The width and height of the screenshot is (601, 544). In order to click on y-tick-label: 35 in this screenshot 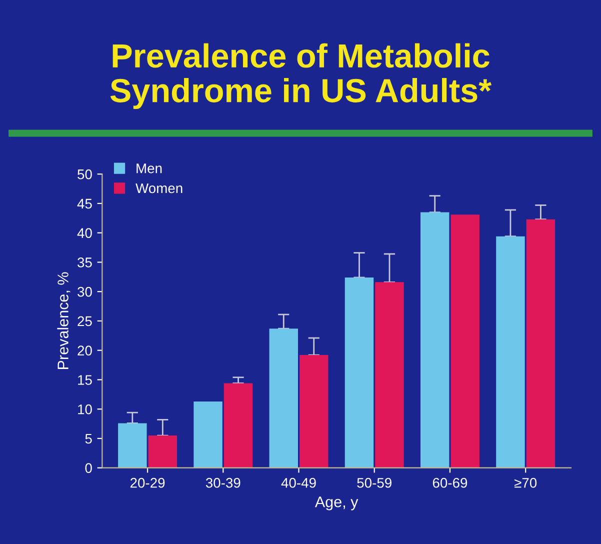, I will do `click(85, 263)`.